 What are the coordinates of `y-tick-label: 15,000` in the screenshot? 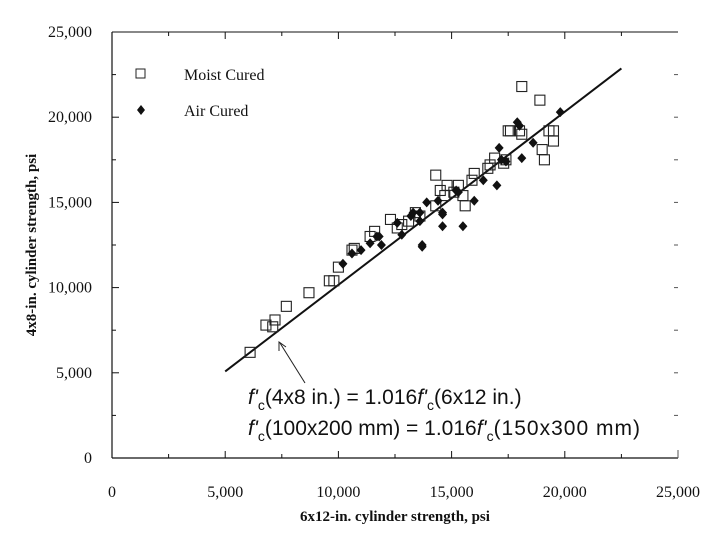 It's located at (70, 202).